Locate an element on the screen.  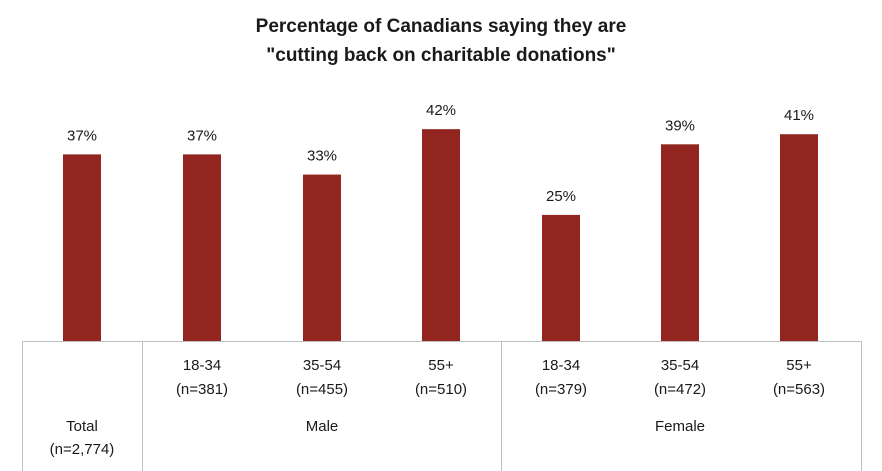
tick-label-4: 18-34 is located at coordinates (561, 365).